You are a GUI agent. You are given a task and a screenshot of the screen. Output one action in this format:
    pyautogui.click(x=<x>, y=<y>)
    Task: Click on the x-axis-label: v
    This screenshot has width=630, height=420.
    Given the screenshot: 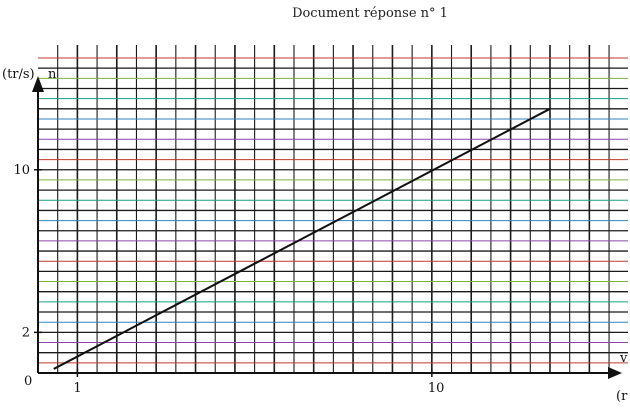 What is the action you would take?
    pyautogui.click(x=623, y=358)
    